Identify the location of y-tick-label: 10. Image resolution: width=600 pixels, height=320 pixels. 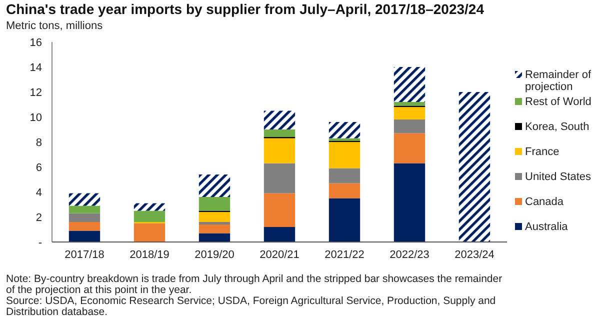
(36, 118).